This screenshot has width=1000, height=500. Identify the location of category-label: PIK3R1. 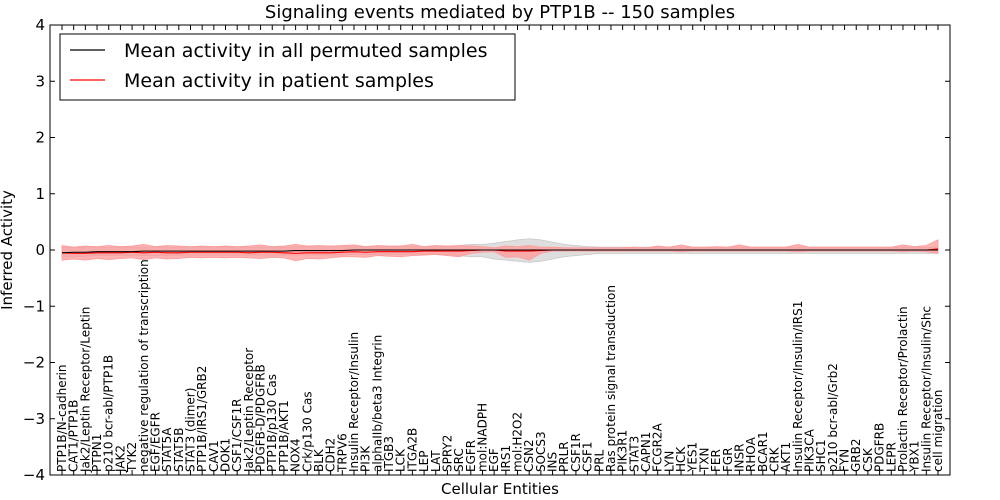
(623, 451).